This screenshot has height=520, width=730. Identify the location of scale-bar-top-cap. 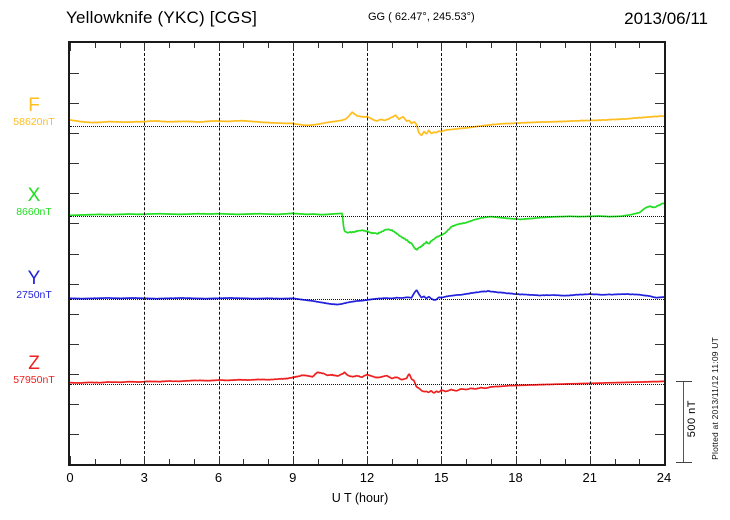
(684, 381).